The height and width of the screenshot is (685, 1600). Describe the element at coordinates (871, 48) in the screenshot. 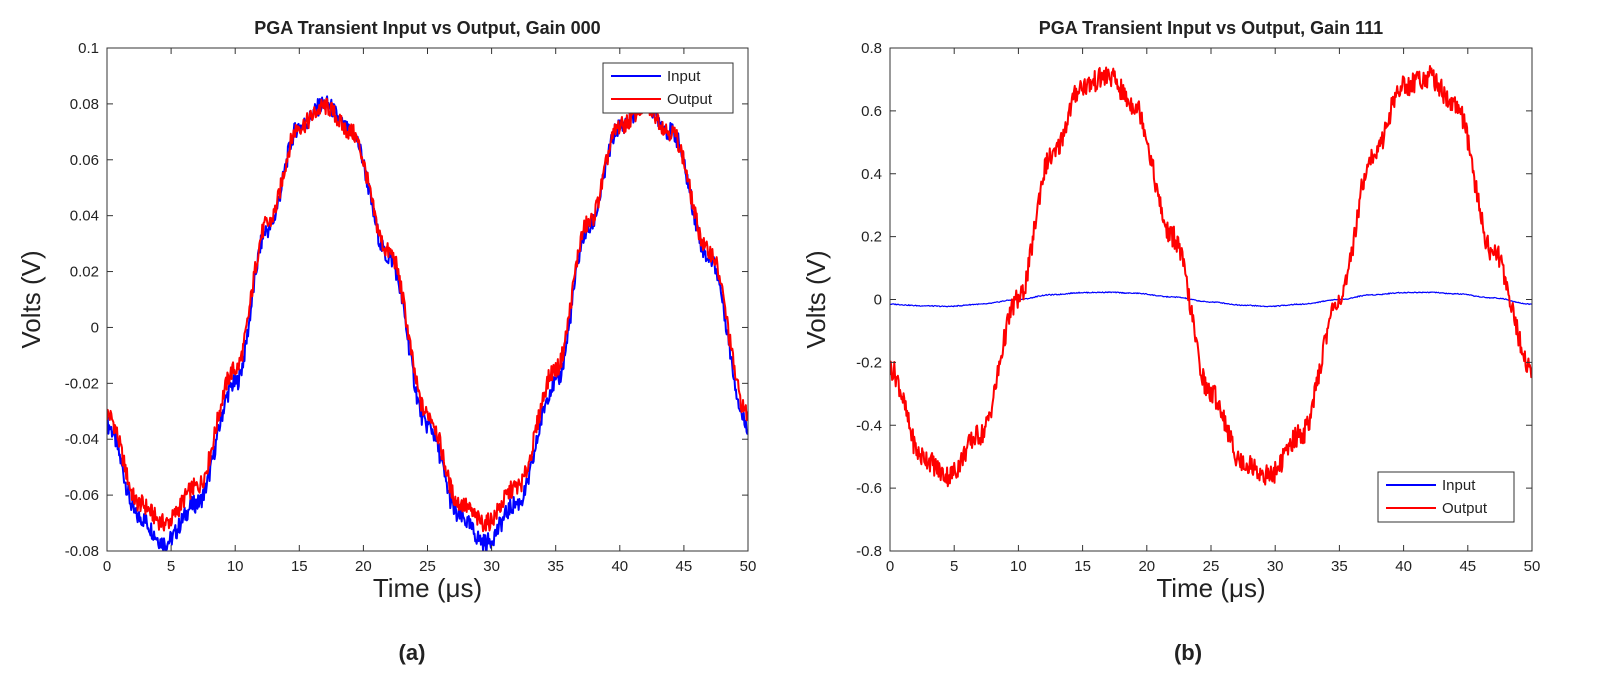

I see `y-tick-label: 0.8` at that location.